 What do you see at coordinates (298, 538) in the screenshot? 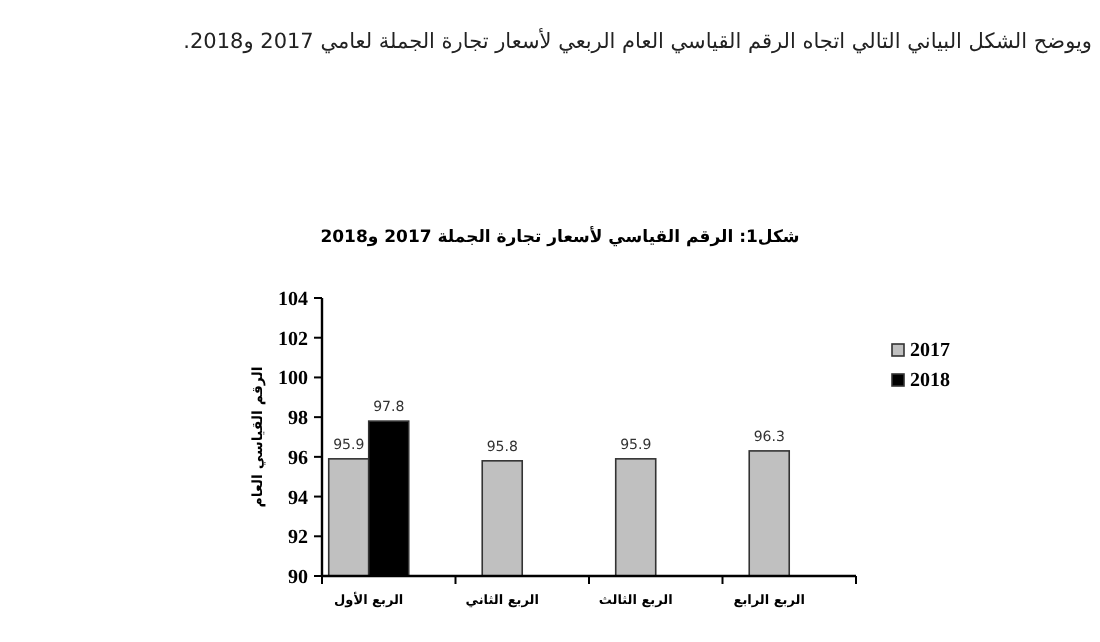
I see `y-tick-label: 92` at bounding box center [298, 538].